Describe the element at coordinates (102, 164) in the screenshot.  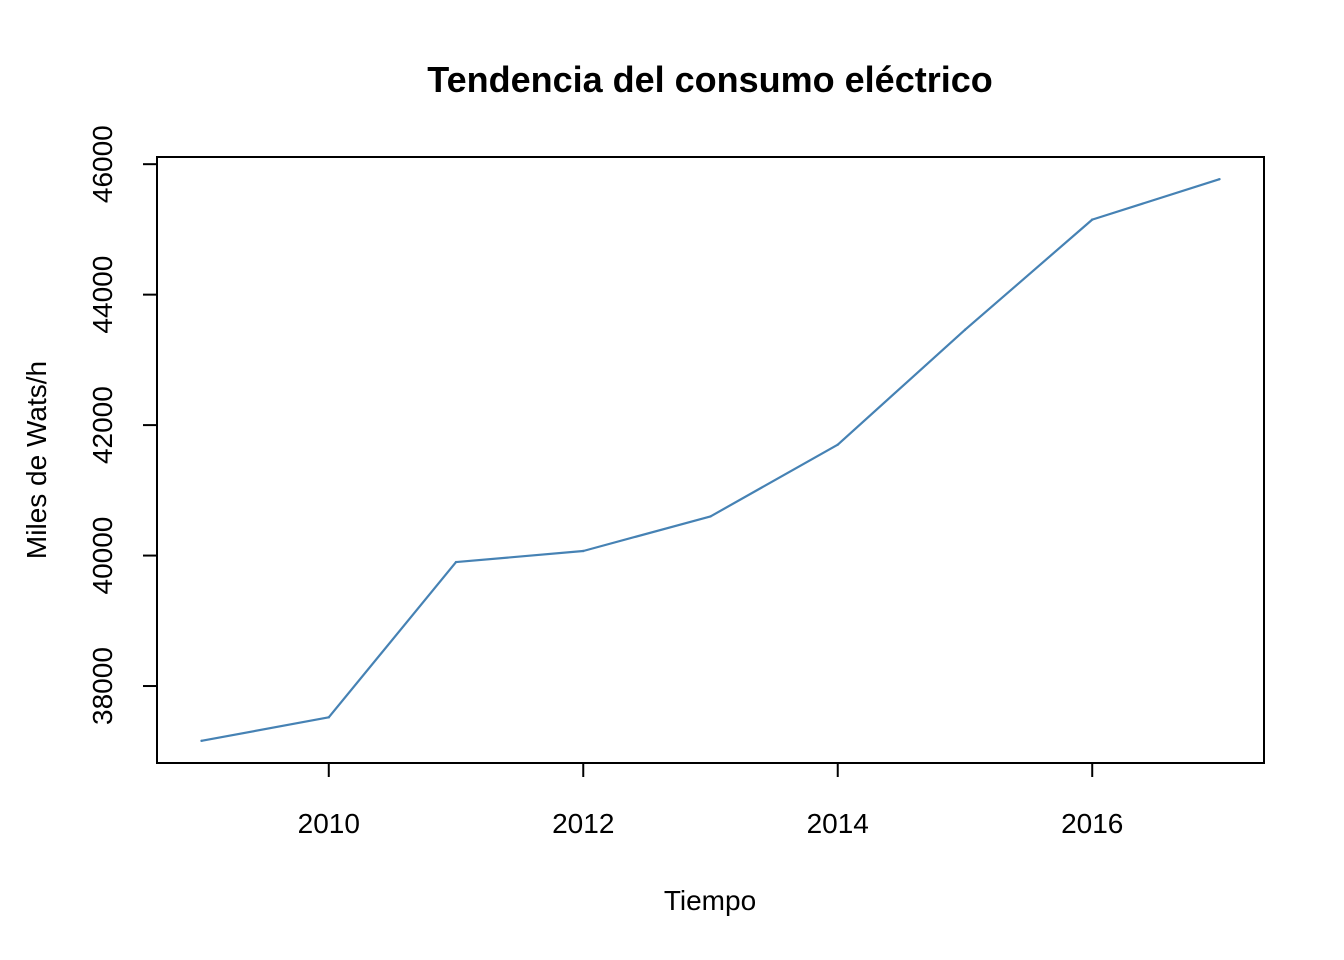
I see `y-tick-label: 46000` at that location.